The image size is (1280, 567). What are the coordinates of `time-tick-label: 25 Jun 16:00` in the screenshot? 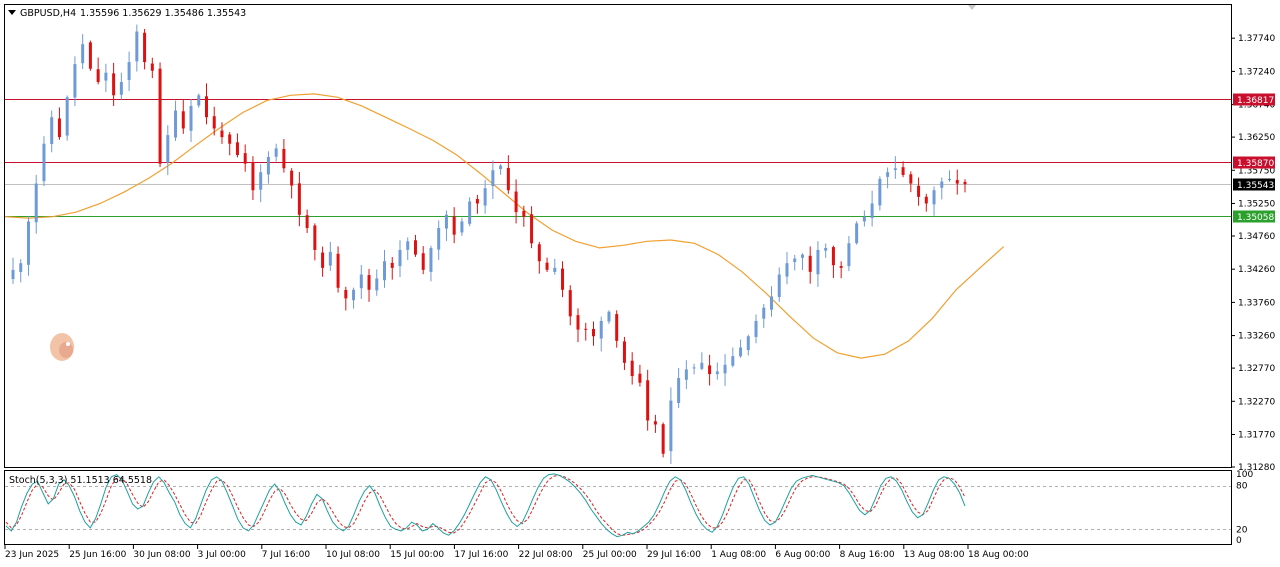 It's located at (97, 555).